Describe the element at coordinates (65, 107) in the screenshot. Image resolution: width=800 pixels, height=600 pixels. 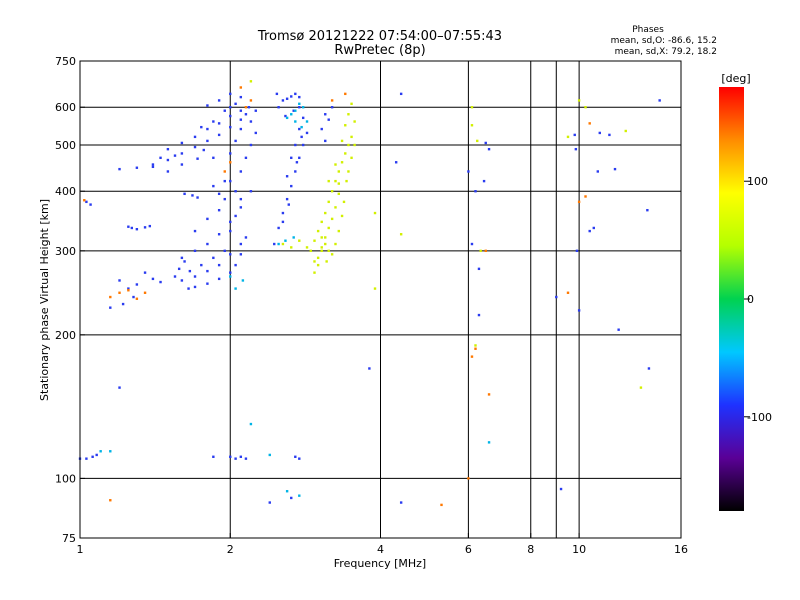
I see `y-tick-label: 600` at that location.